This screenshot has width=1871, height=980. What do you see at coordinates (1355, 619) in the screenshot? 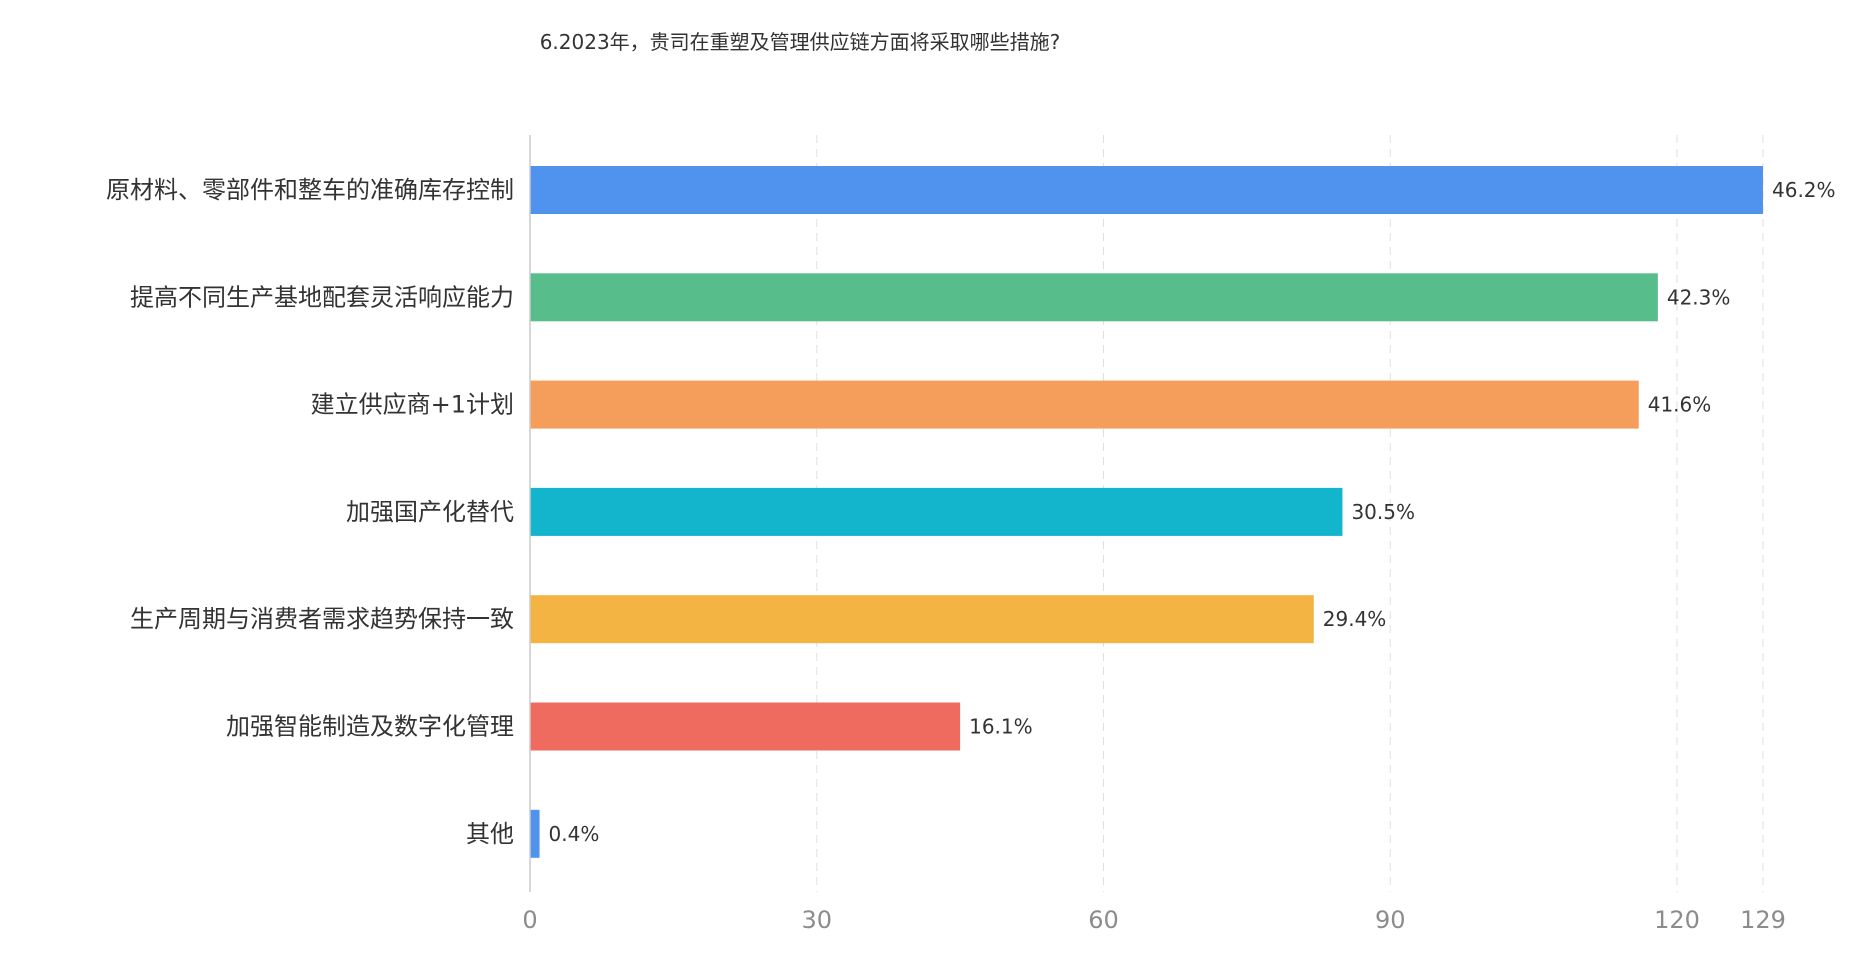
I see `value-label: 29.4%` at bounding box center [1355, 619].